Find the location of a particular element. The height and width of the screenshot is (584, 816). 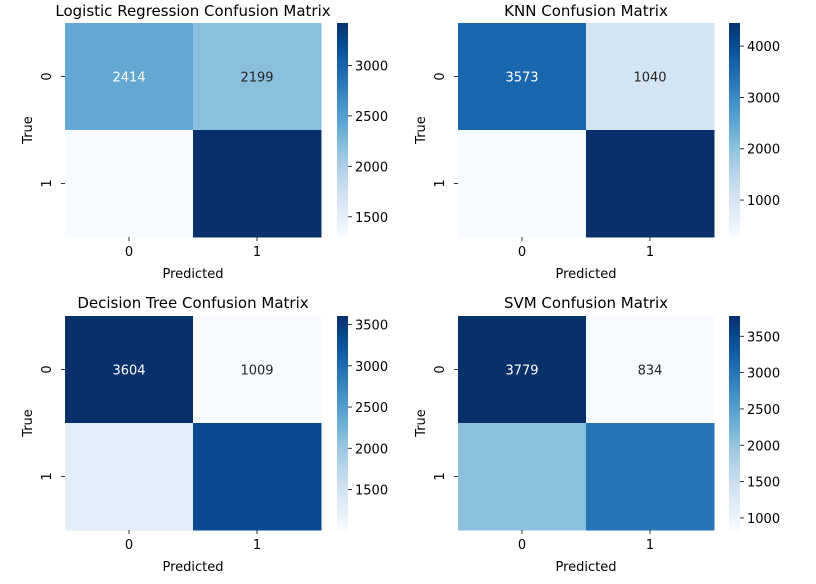

cell-annotation: 3604 is located at coordinates (128, 371).